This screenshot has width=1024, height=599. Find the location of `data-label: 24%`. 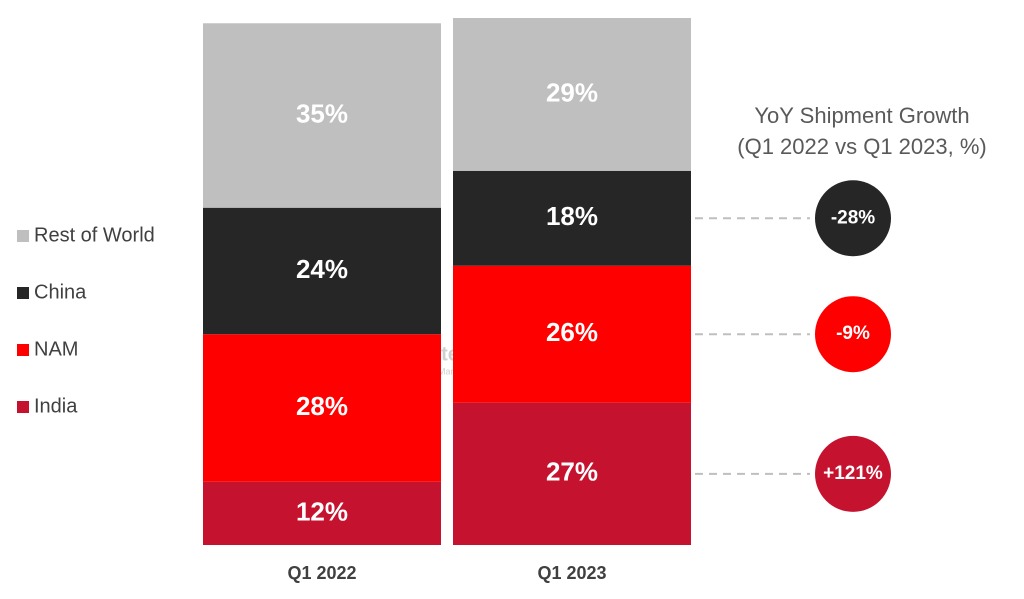

data-label: 24% is located at coordinates (322, 269).